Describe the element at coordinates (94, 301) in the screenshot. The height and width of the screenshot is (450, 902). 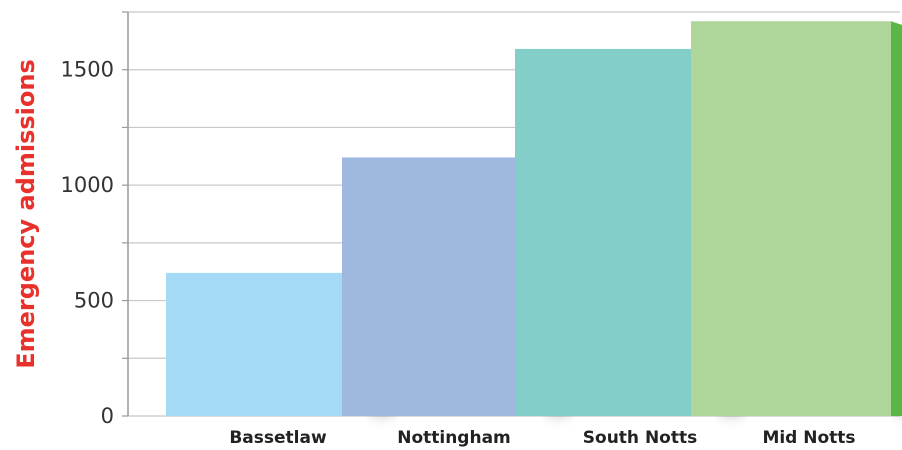
I see `y-tick-label: 500` at that location.